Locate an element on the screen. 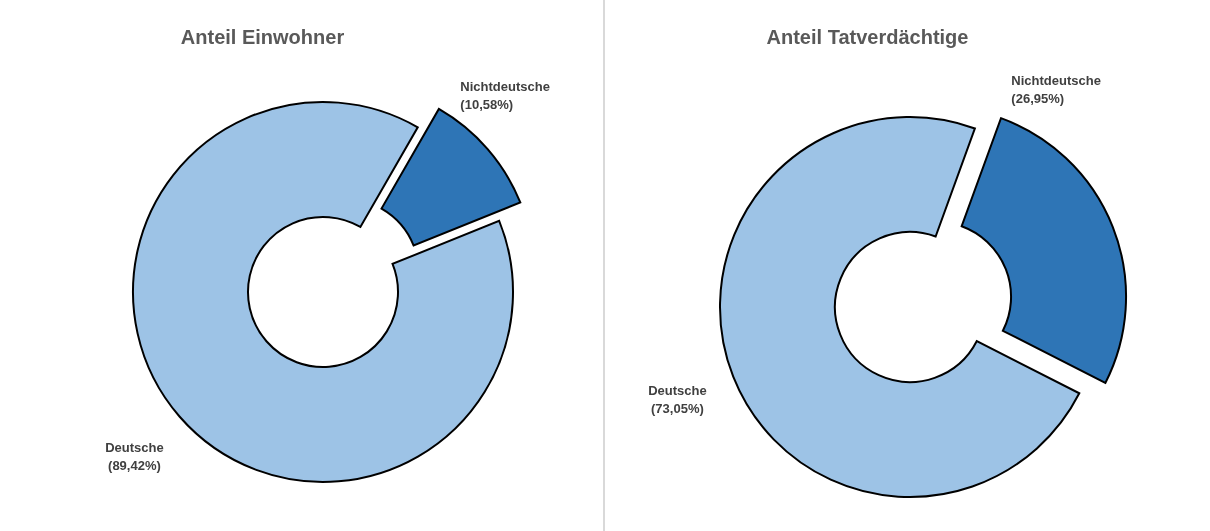 Image resolution: width=1210 pixels, height=531 pixels. chart-title: Anteil Tatverdächtige is located at coordinates (867, 37).